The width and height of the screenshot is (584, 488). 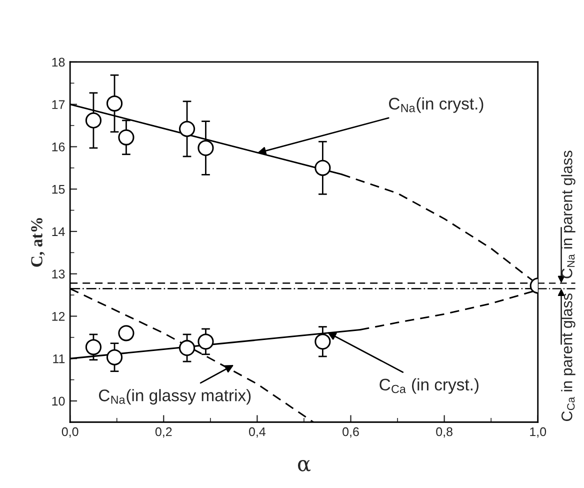 What do you see at coordinates (174, 397) in the screenshot?
I see `annotation: C$_{Na}$(in glassy matrix)` at bounding box center [174, 397].